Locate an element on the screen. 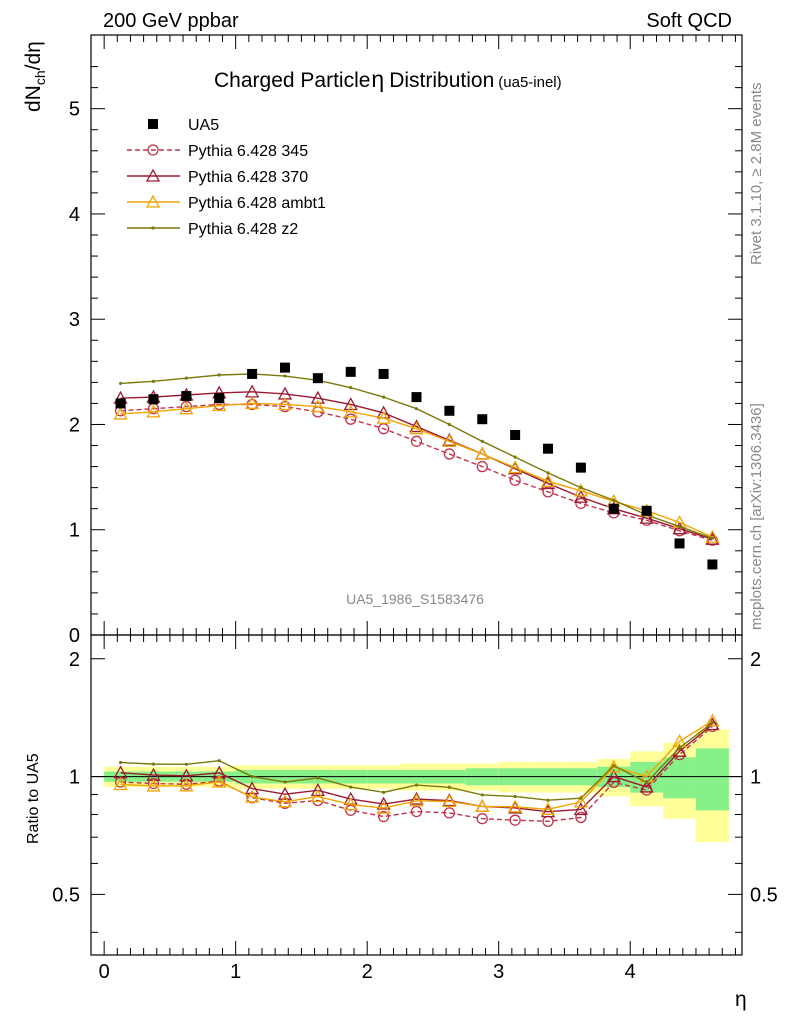 The height and width of the screenshot is (1024, 786). y-tick-label: 4 is located at coordinates (74, 215).